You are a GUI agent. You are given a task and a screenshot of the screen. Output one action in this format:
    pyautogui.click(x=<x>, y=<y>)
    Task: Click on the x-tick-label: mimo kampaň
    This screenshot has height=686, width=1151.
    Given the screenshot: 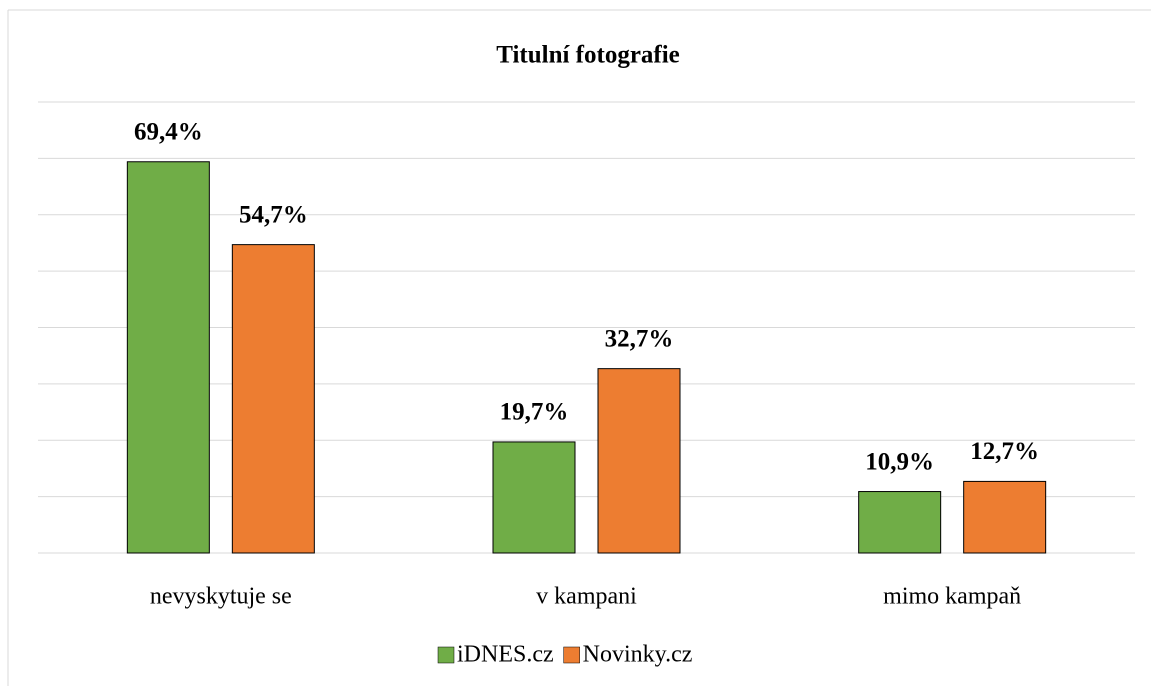 What is the action you would take?
    pyautogui.click(x=952, y=597)
    